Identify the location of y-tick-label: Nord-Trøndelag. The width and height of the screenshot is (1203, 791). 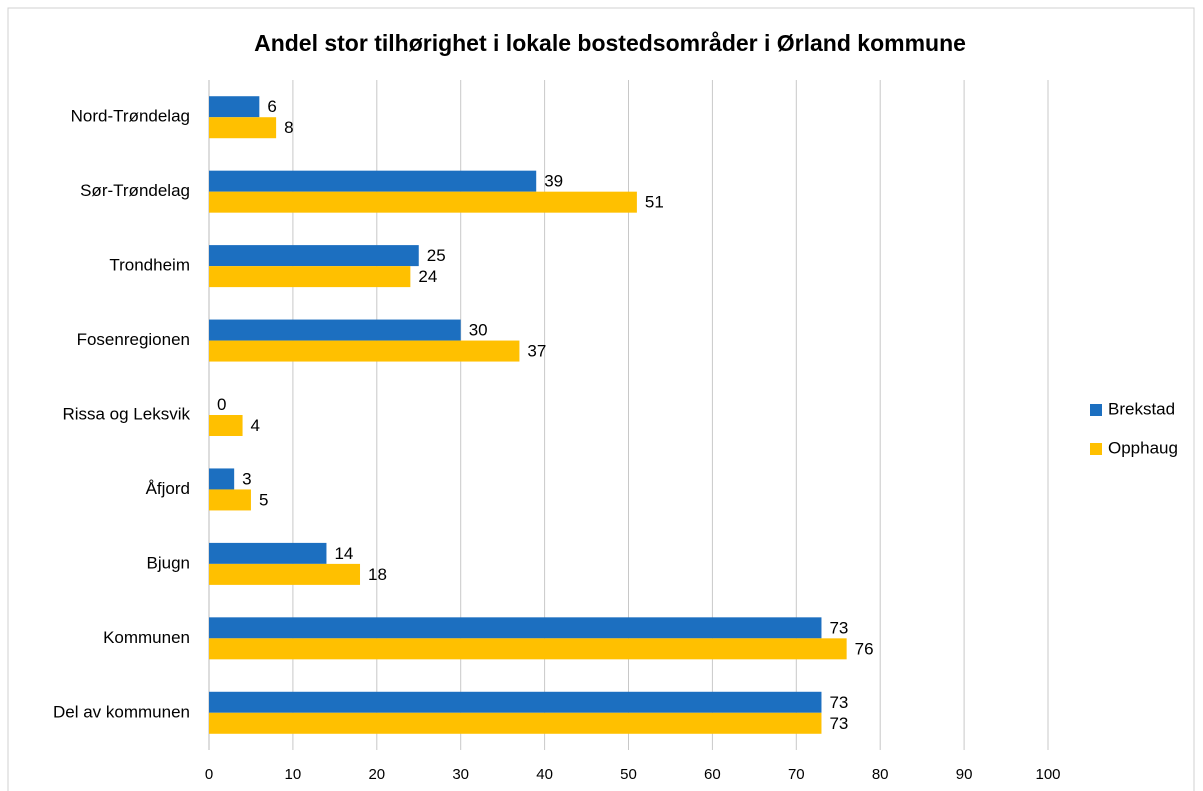
(130, 116).